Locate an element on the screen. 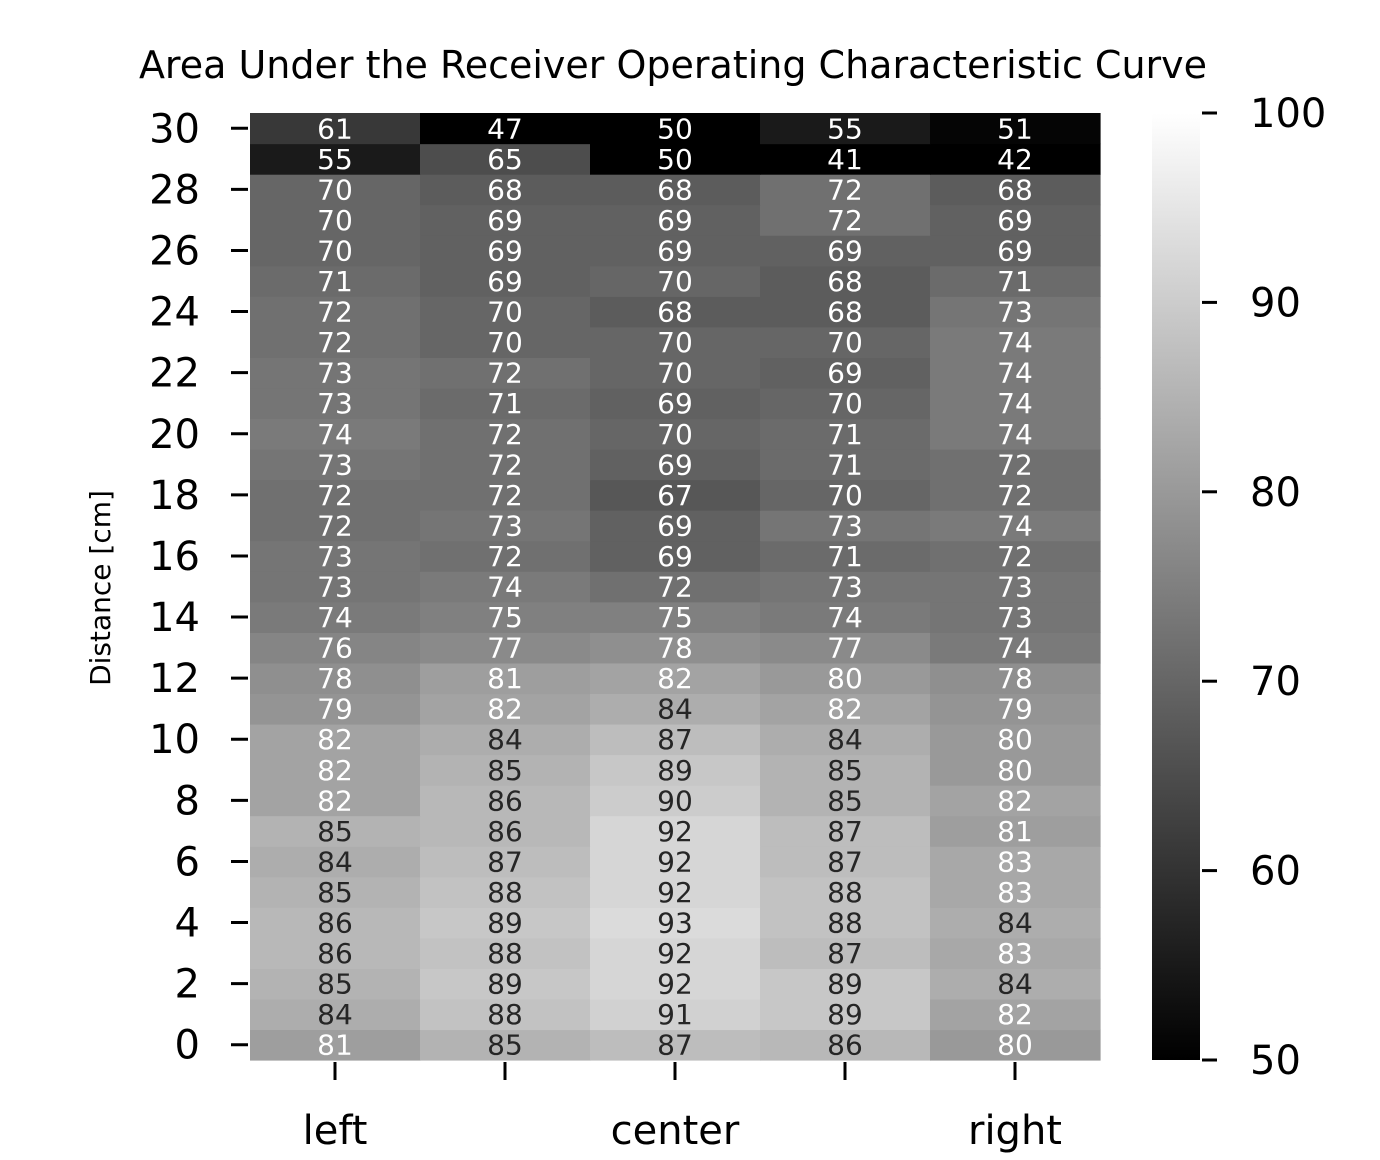 The width and height of the screenshot is (1380, 1160). cell-value-label: 83 is located at coordinates (1015, 861).